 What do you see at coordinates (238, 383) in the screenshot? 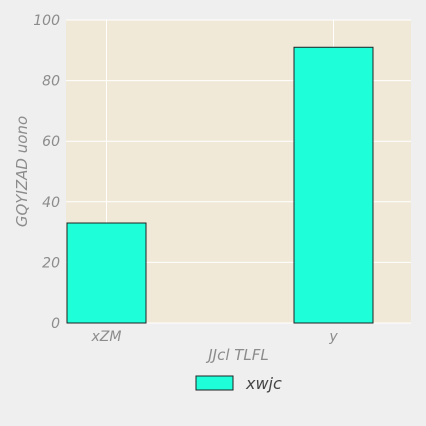
I see `legend: xwjc` at bounding box center [238, 383].